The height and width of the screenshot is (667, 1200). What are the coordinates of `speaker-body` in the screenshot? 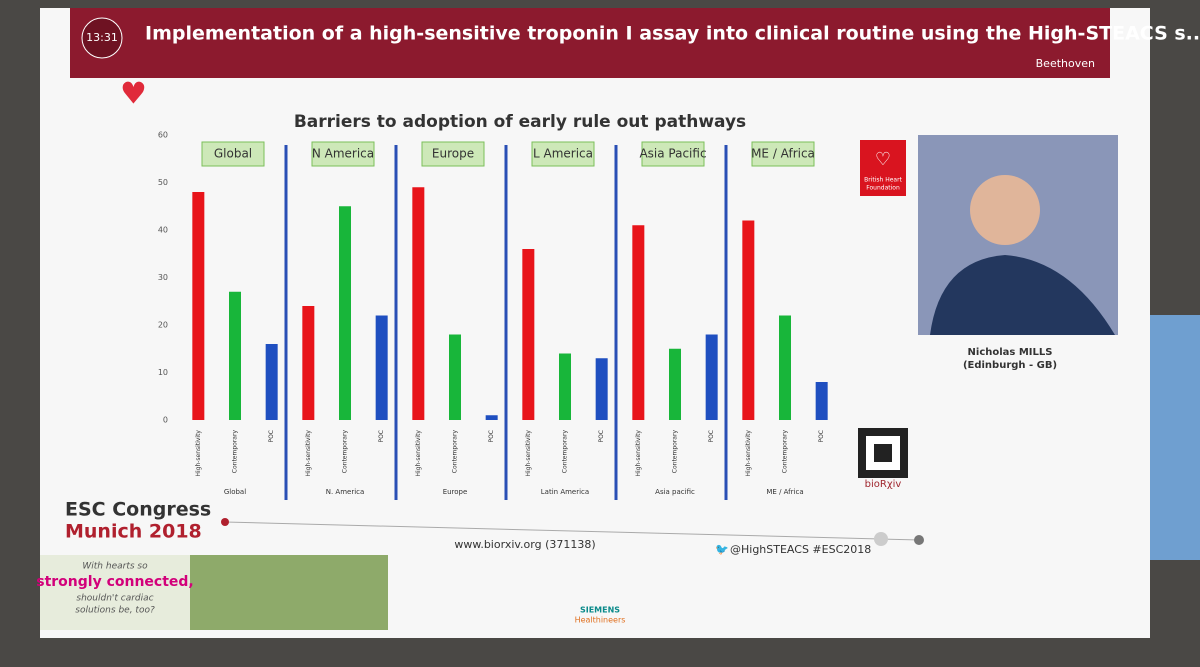 It's located at (1022, 295).